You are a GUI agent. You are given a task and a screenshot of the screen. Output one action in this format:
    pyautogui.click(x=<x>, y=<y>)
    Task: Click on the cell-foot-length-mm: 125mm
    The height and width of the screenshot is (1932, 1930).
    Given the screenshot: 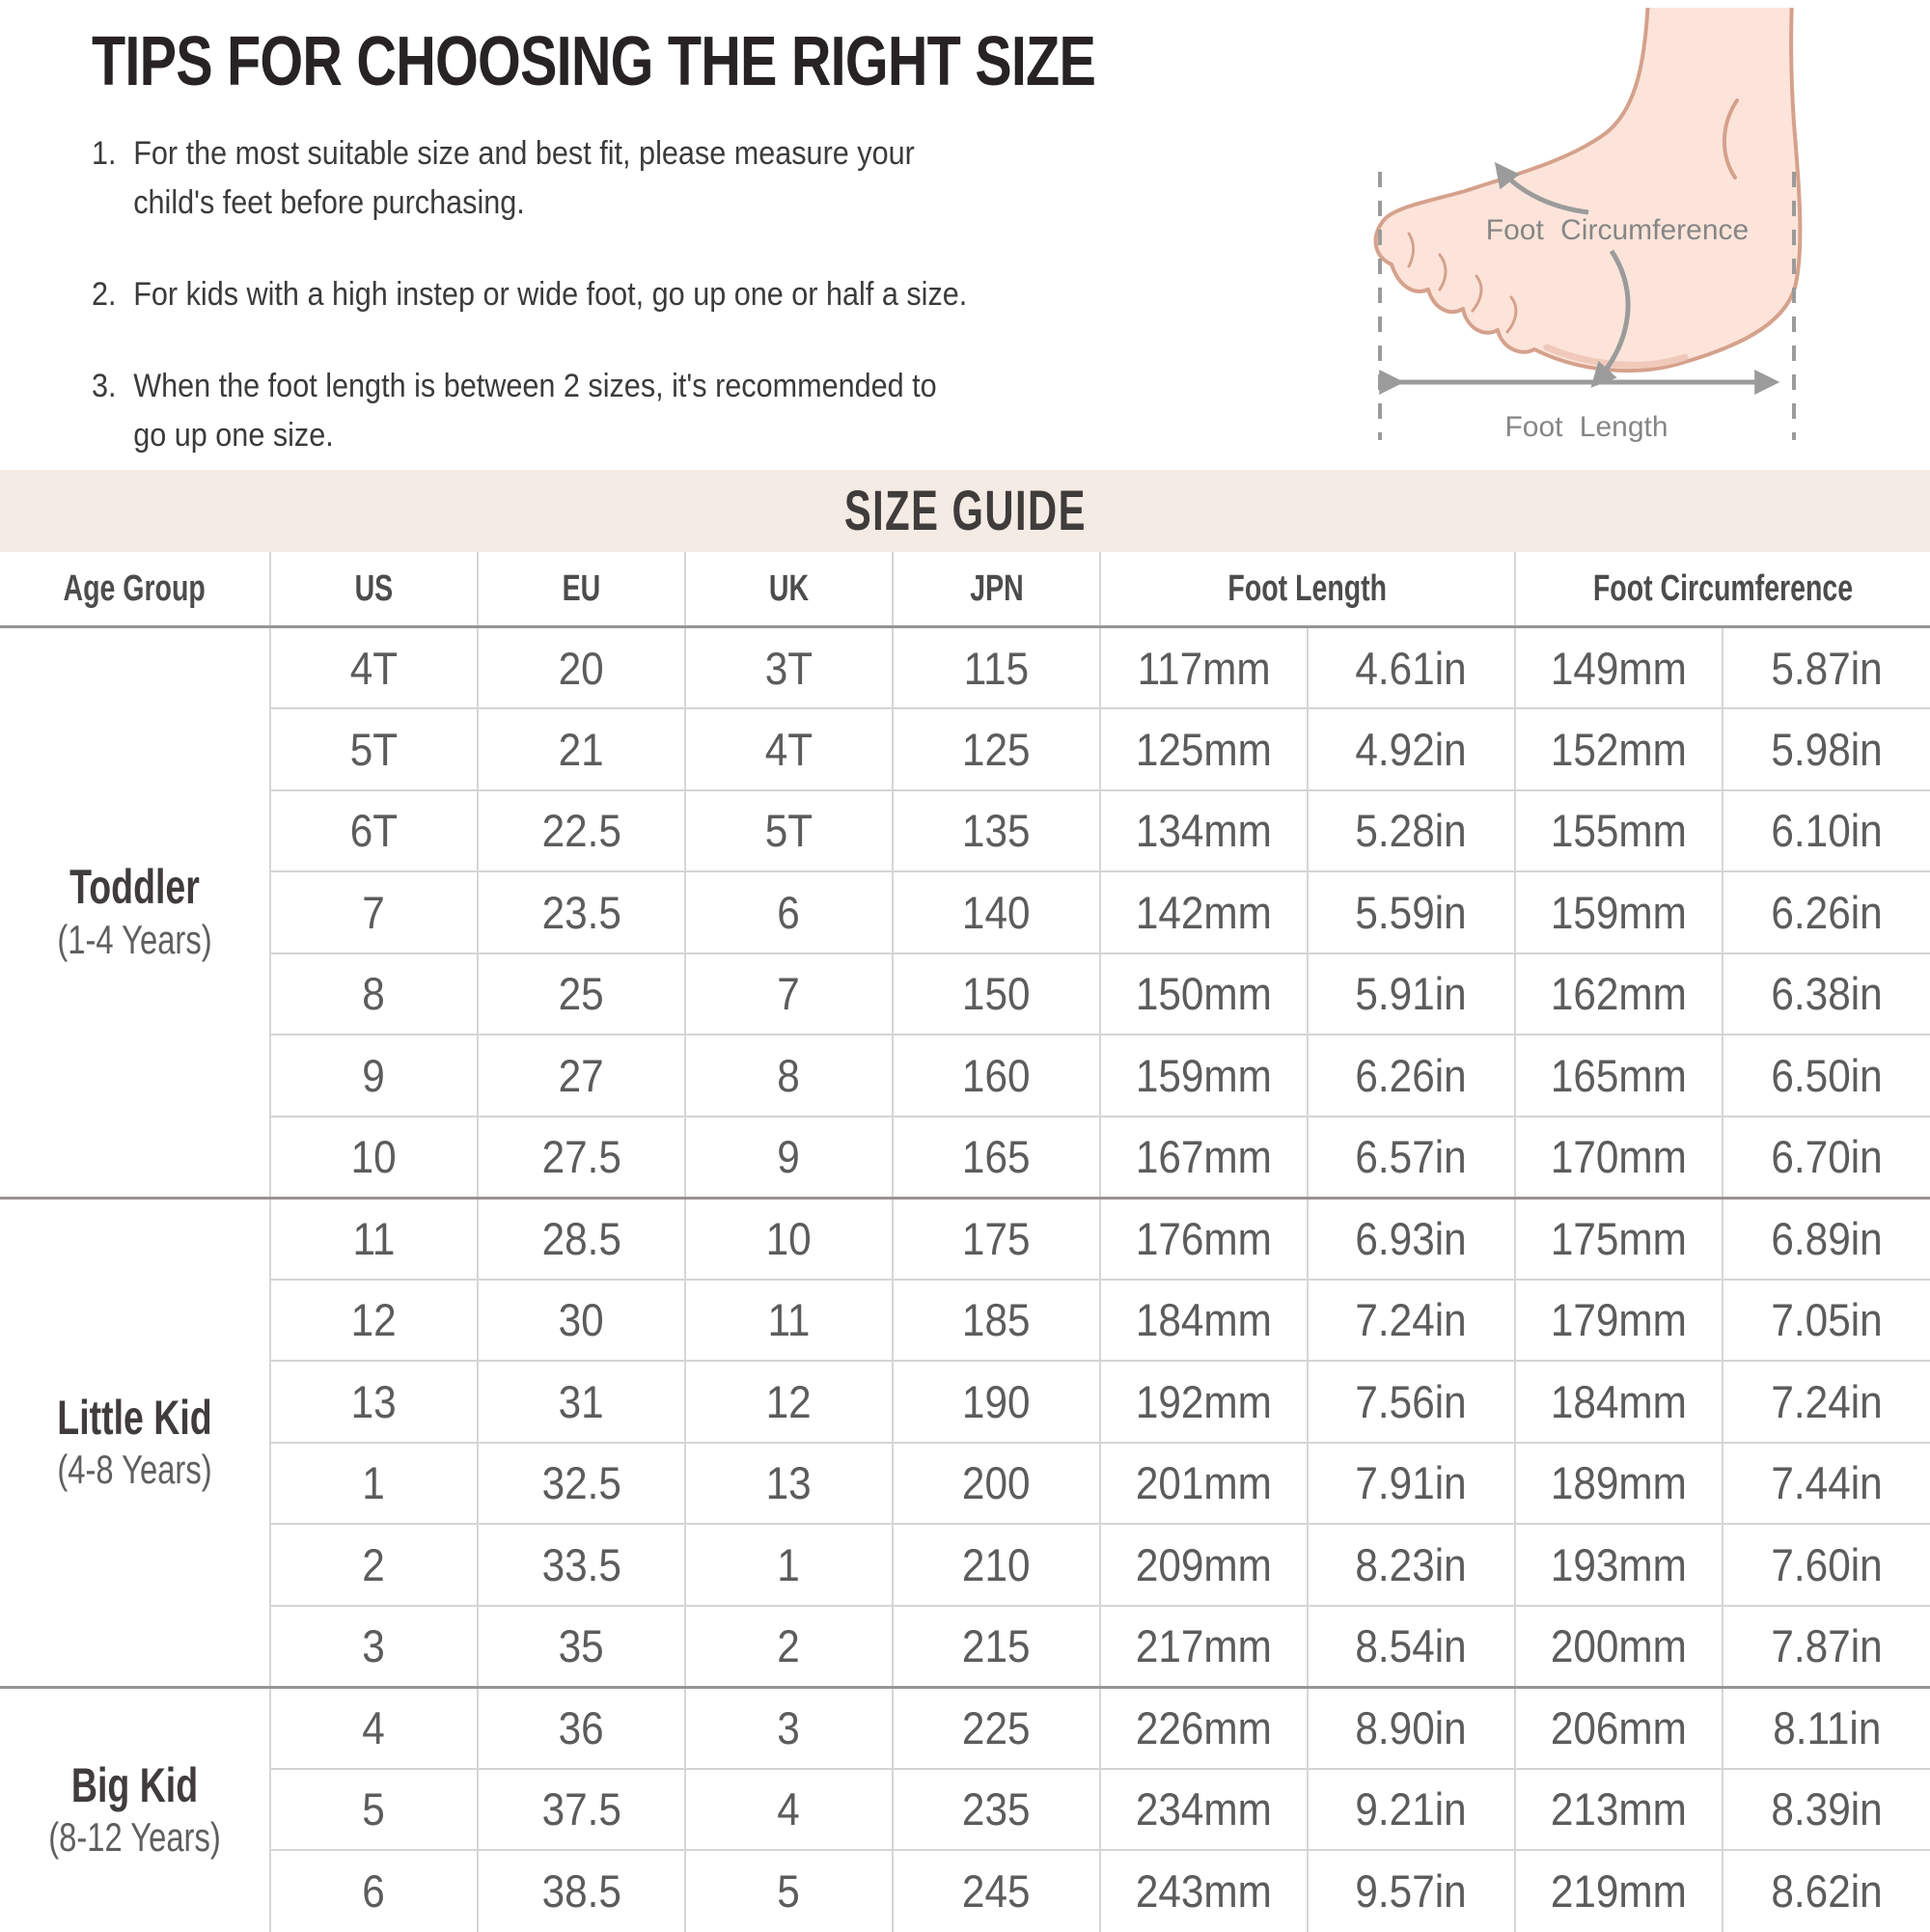 What is the action you would take?
    pyautogui.click(x=1204, y=748)
    